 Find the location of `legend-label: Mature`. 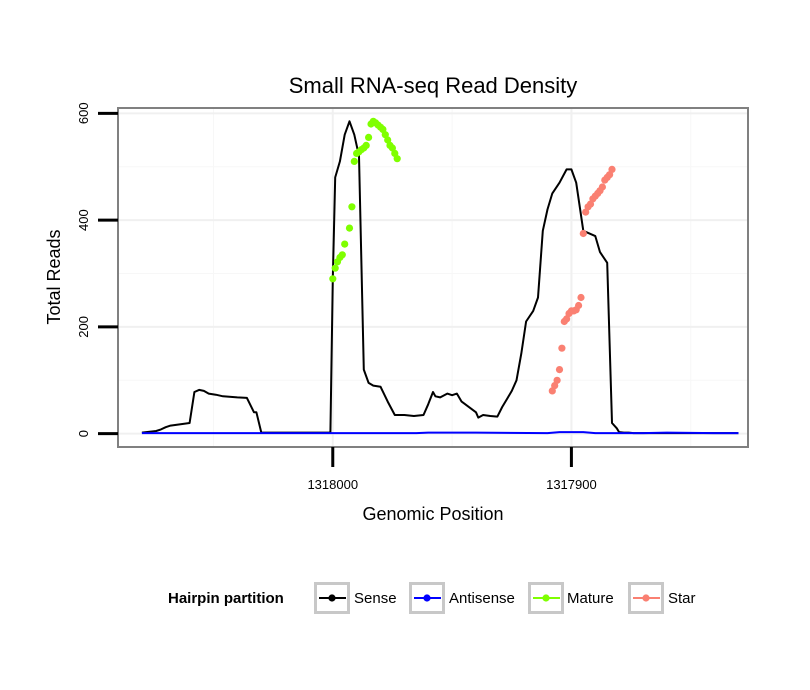

legend-label: Mature is located at coordinates (590, 598).